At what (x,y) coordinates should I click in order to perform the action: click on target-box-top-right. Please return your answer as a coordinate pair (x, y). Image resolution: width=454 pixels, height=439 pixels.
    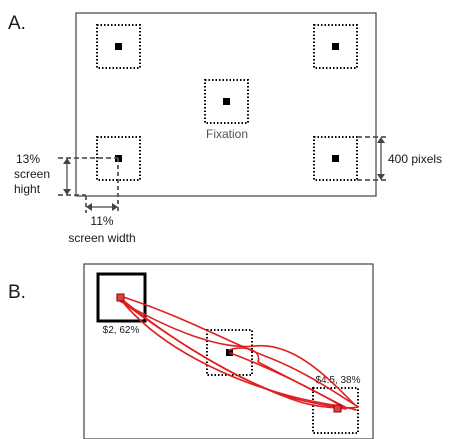
    Looking at the image, I should click on (335, 46).